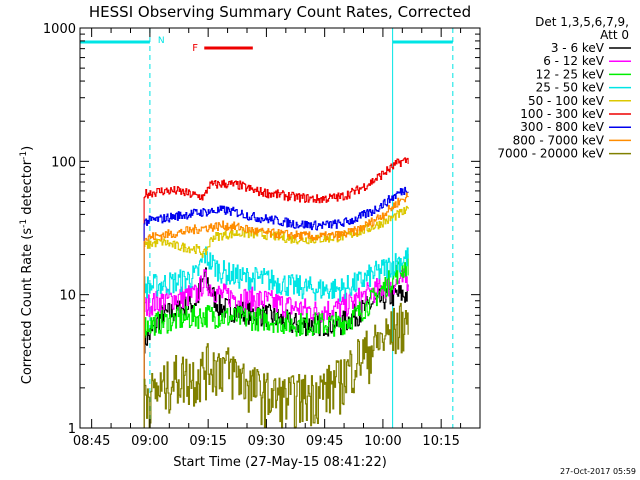 The height and width of the screenshot is (480, 640). Describe the element at coordinates (91, 441) in the screenshot. I see `x-tick-label: 08:45` at that location.